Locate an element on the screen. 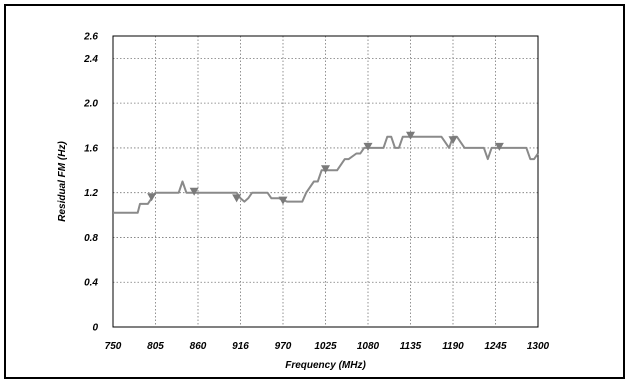 This screenshot has height=385, width=631. marker-layer is located at coordinates (325, 168).